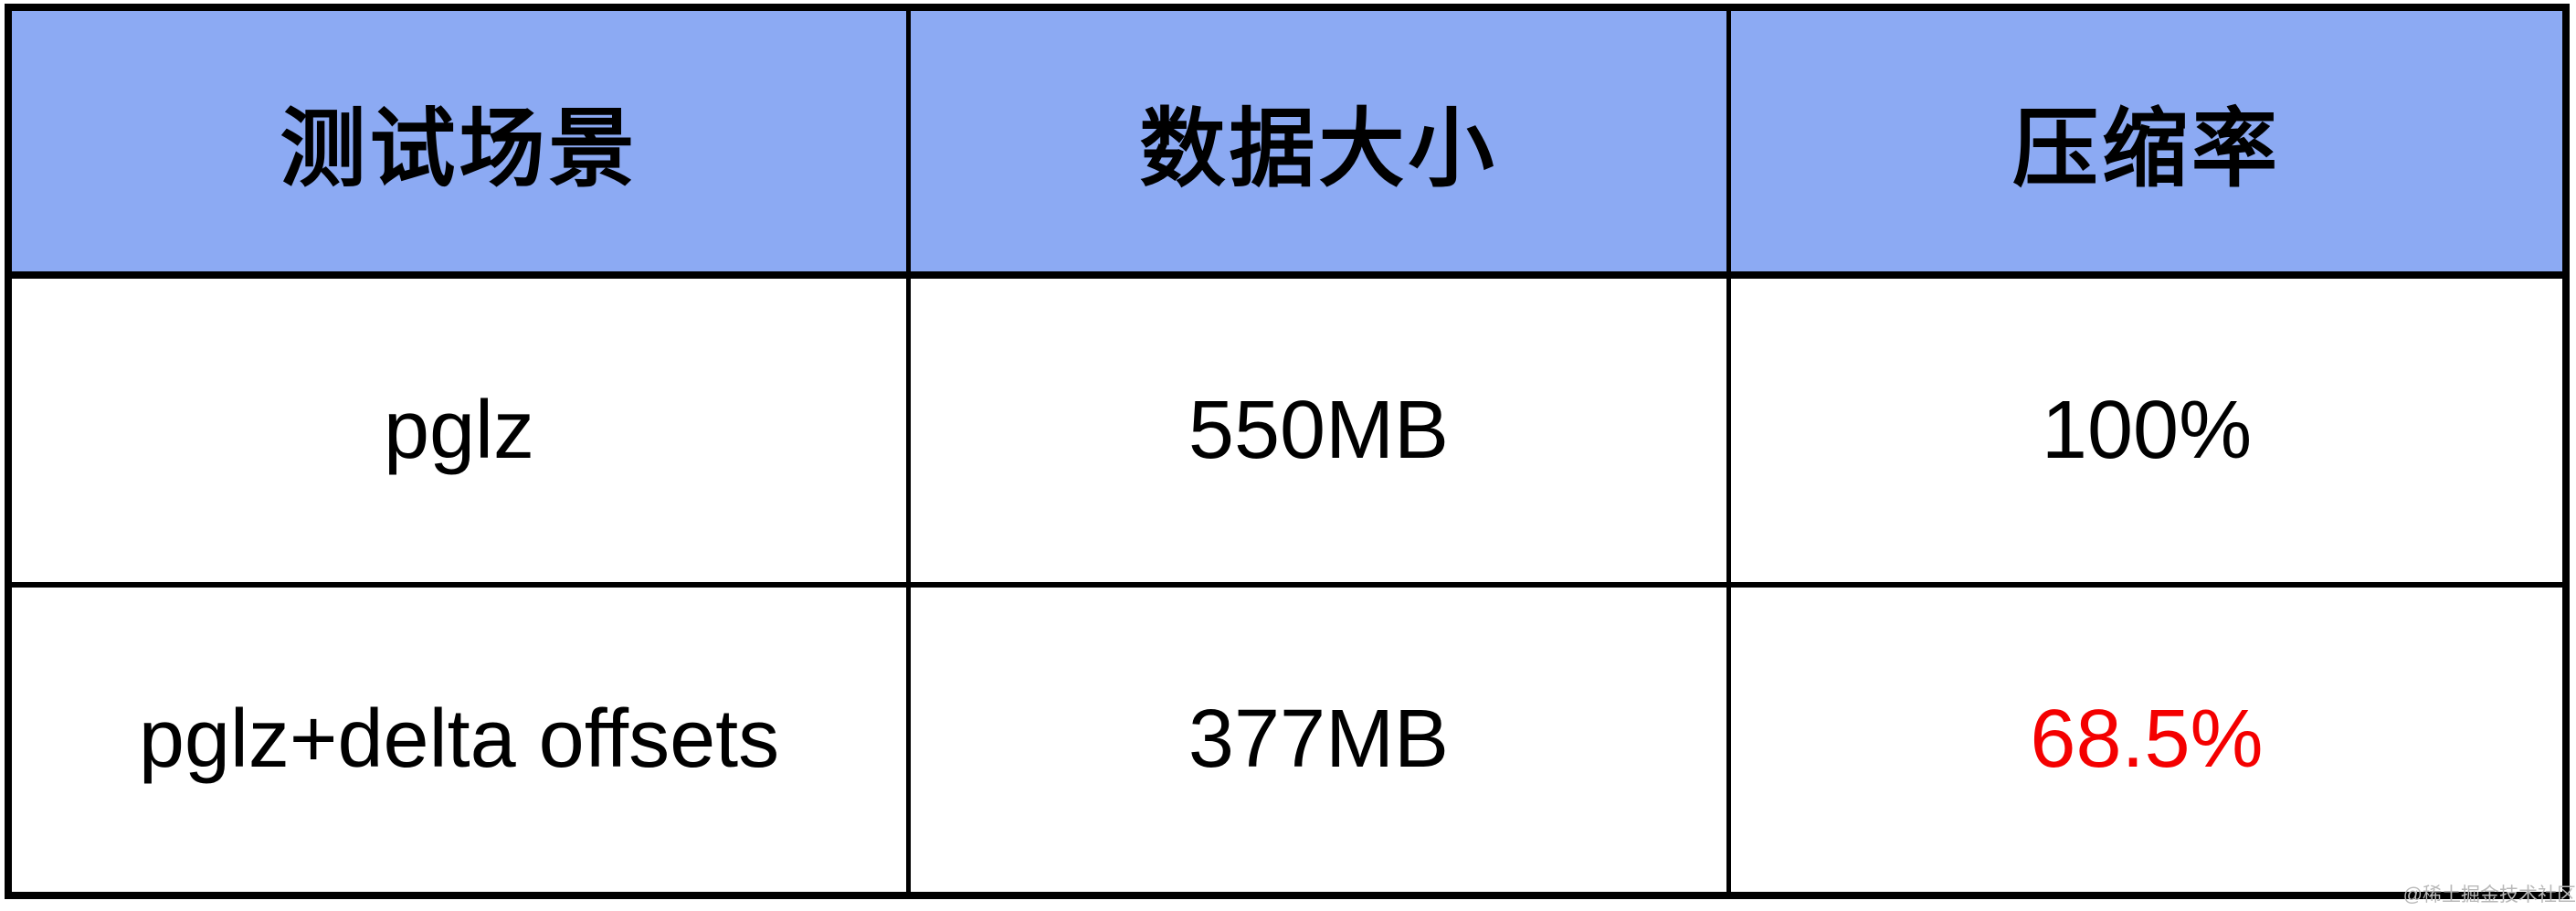 Image resolution: width=2576 pixels, height=911 pixels. Describe the element at coordinates (462, 145) in the screenshot. I see `header-cell-test-scenario: 测试场景` at that location.